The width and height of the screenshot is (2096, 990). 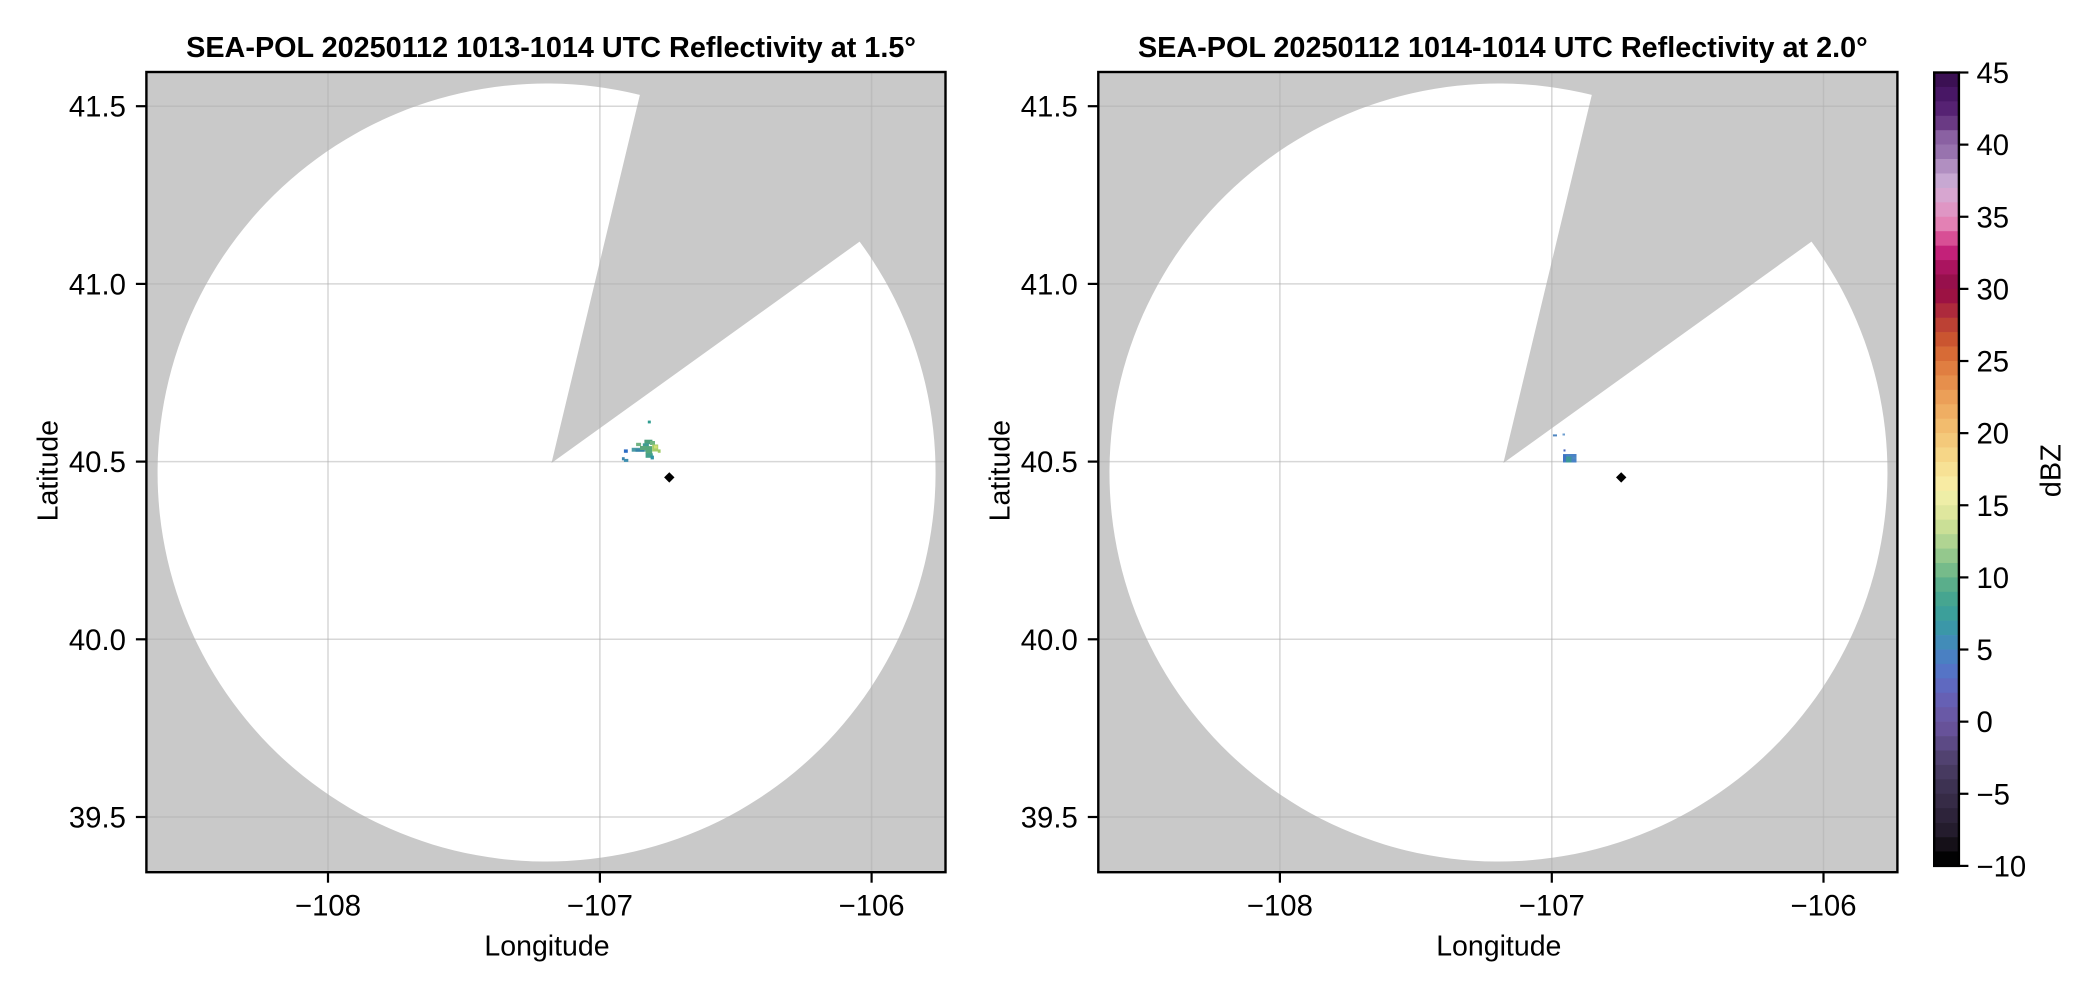 I want to click on svg-text: 15, so click(x=1993, y=506).